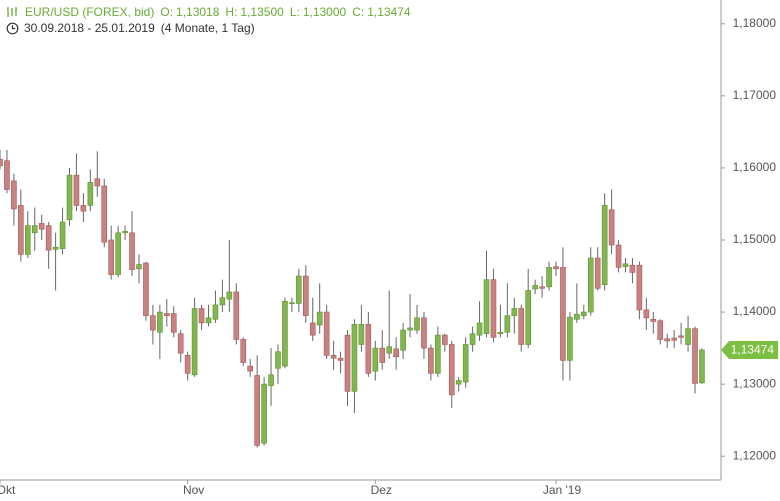 The image size is (780, 501). I want to click on last-price-label: 1,13474, so click(753, 350).